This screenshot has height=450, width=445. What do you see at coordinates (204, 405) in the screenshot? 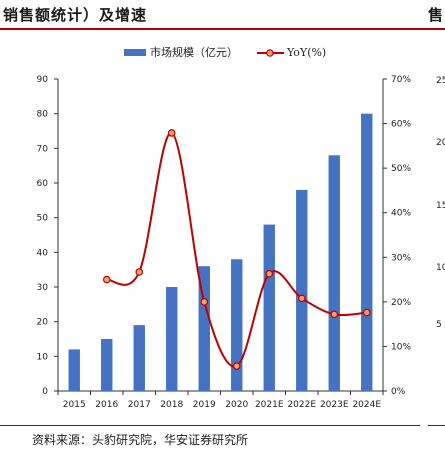
I see `x-tick-label: 2019` at bounding box center [204, 405].